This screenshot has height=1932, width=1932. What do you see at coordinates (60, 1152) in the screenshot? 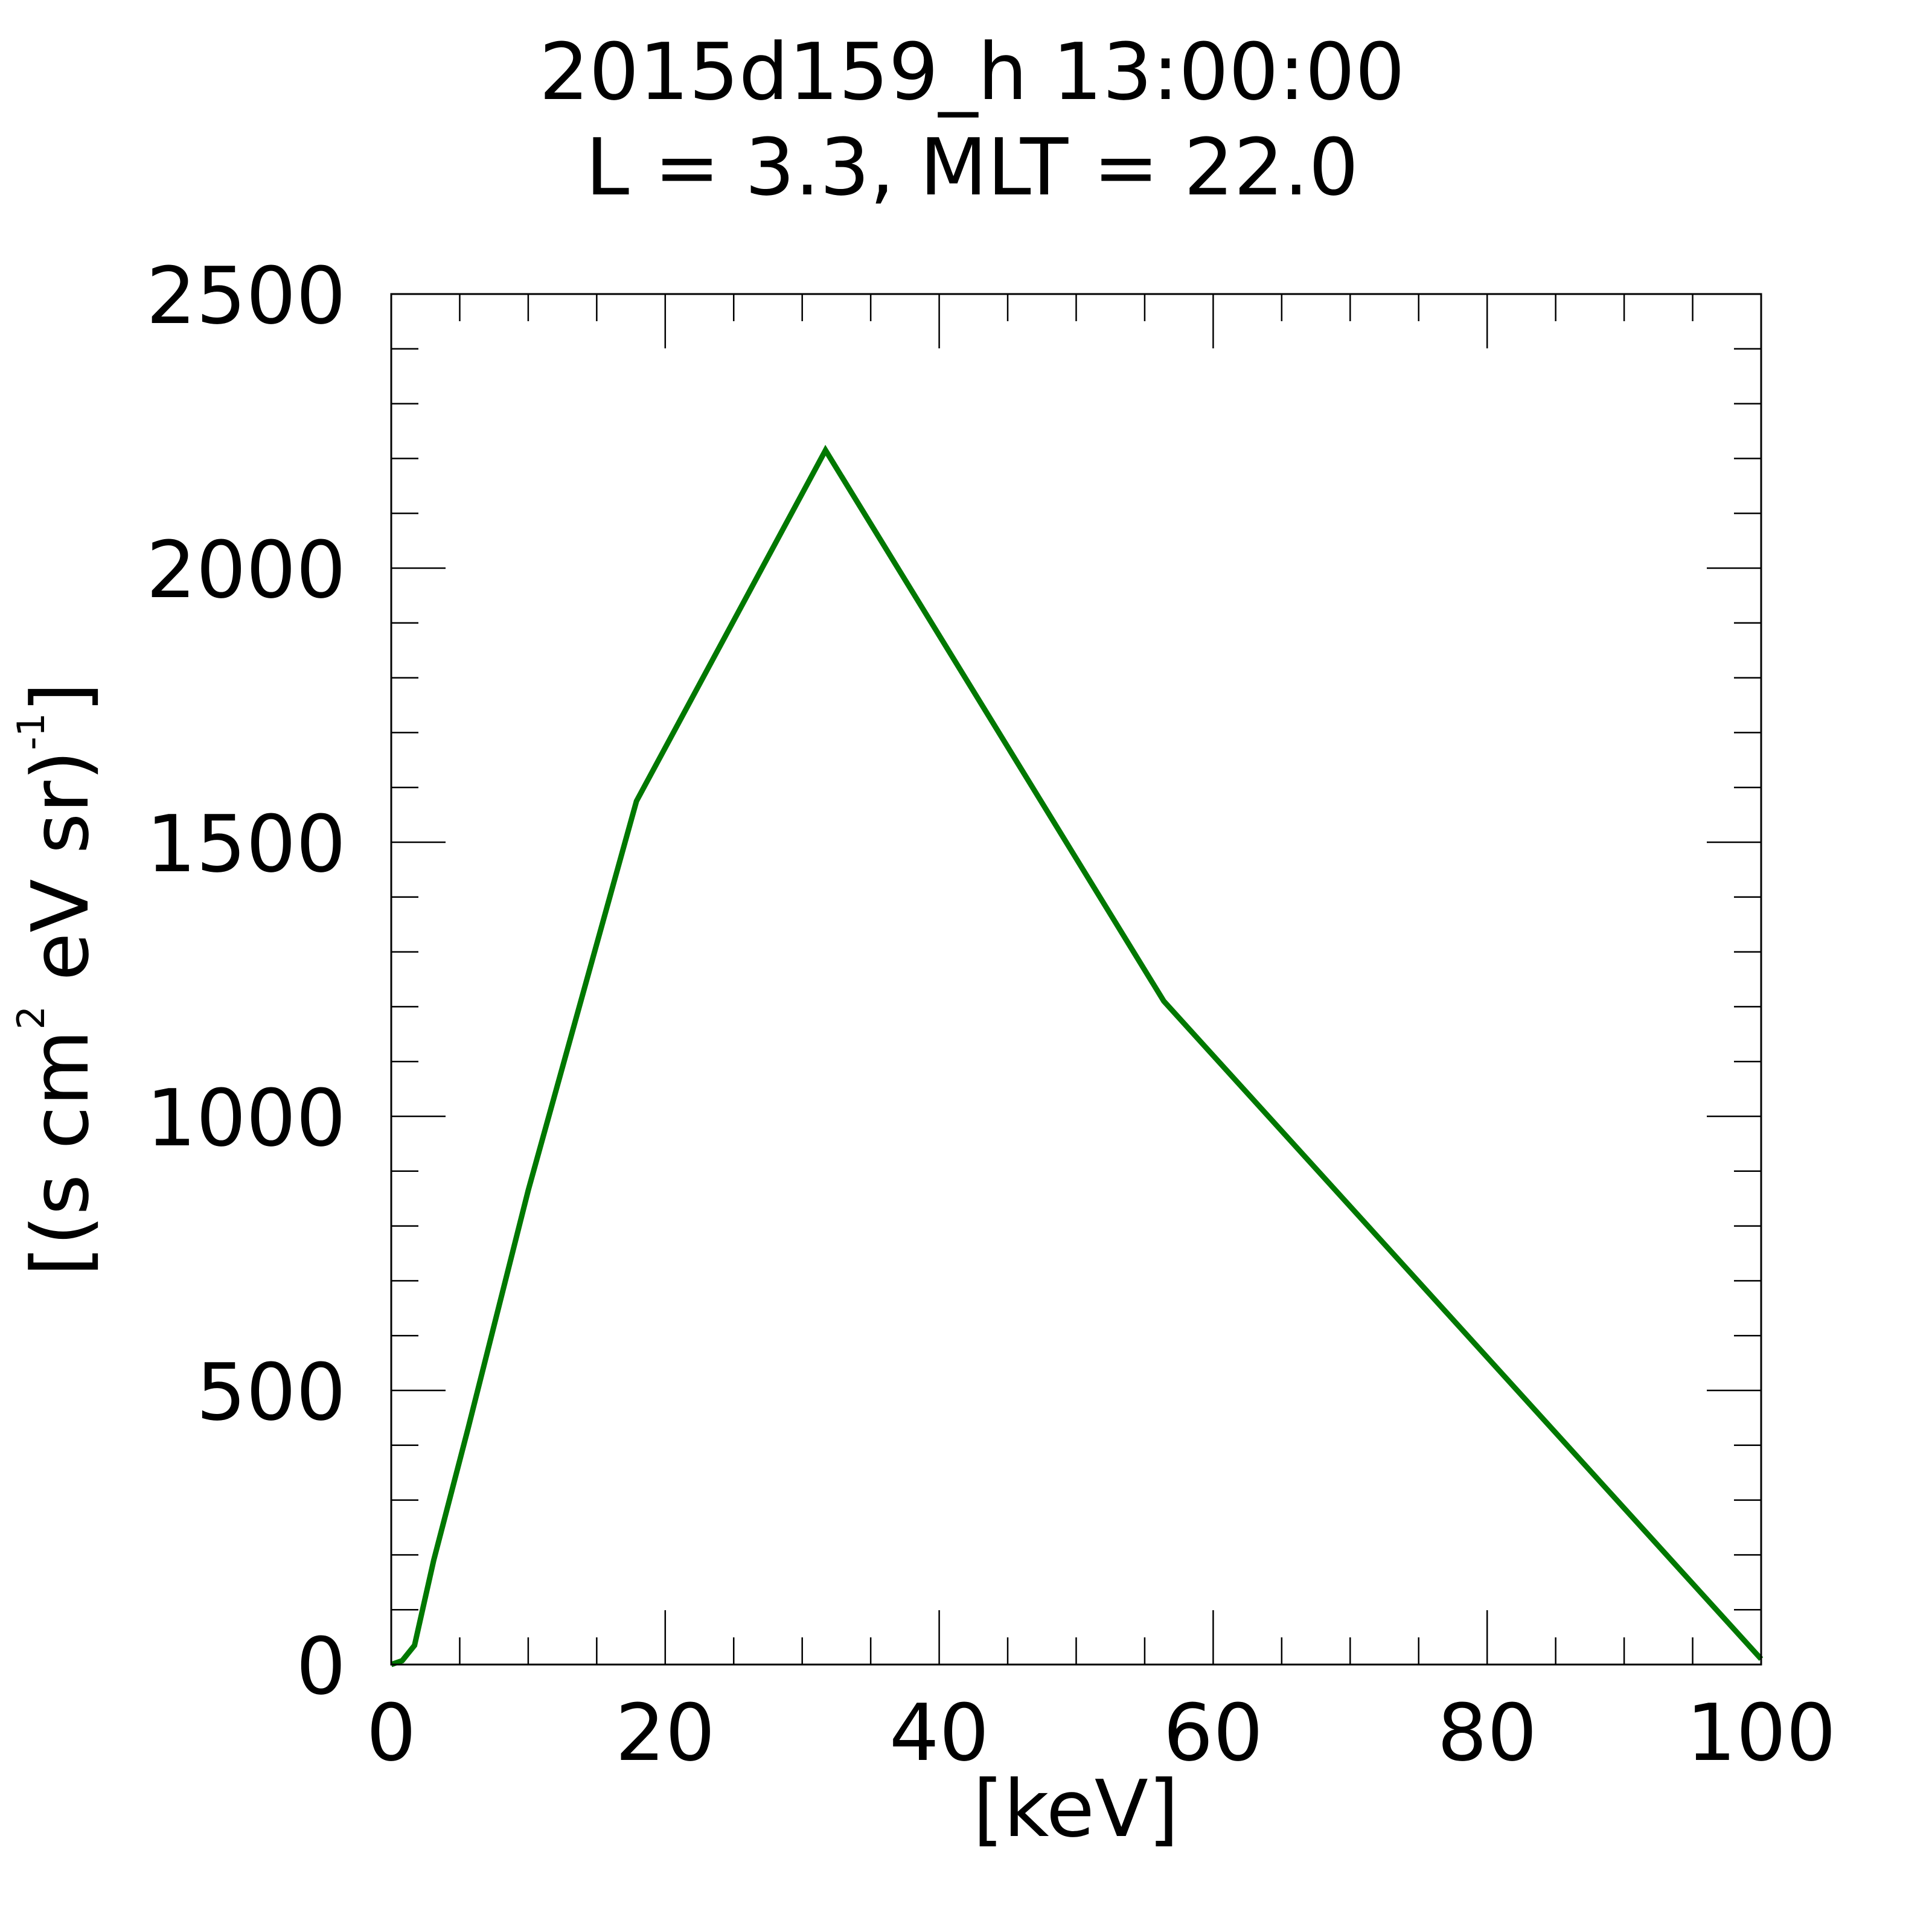
I see `y-label-part1: [(s cm` at bounding box center [60, 1152].